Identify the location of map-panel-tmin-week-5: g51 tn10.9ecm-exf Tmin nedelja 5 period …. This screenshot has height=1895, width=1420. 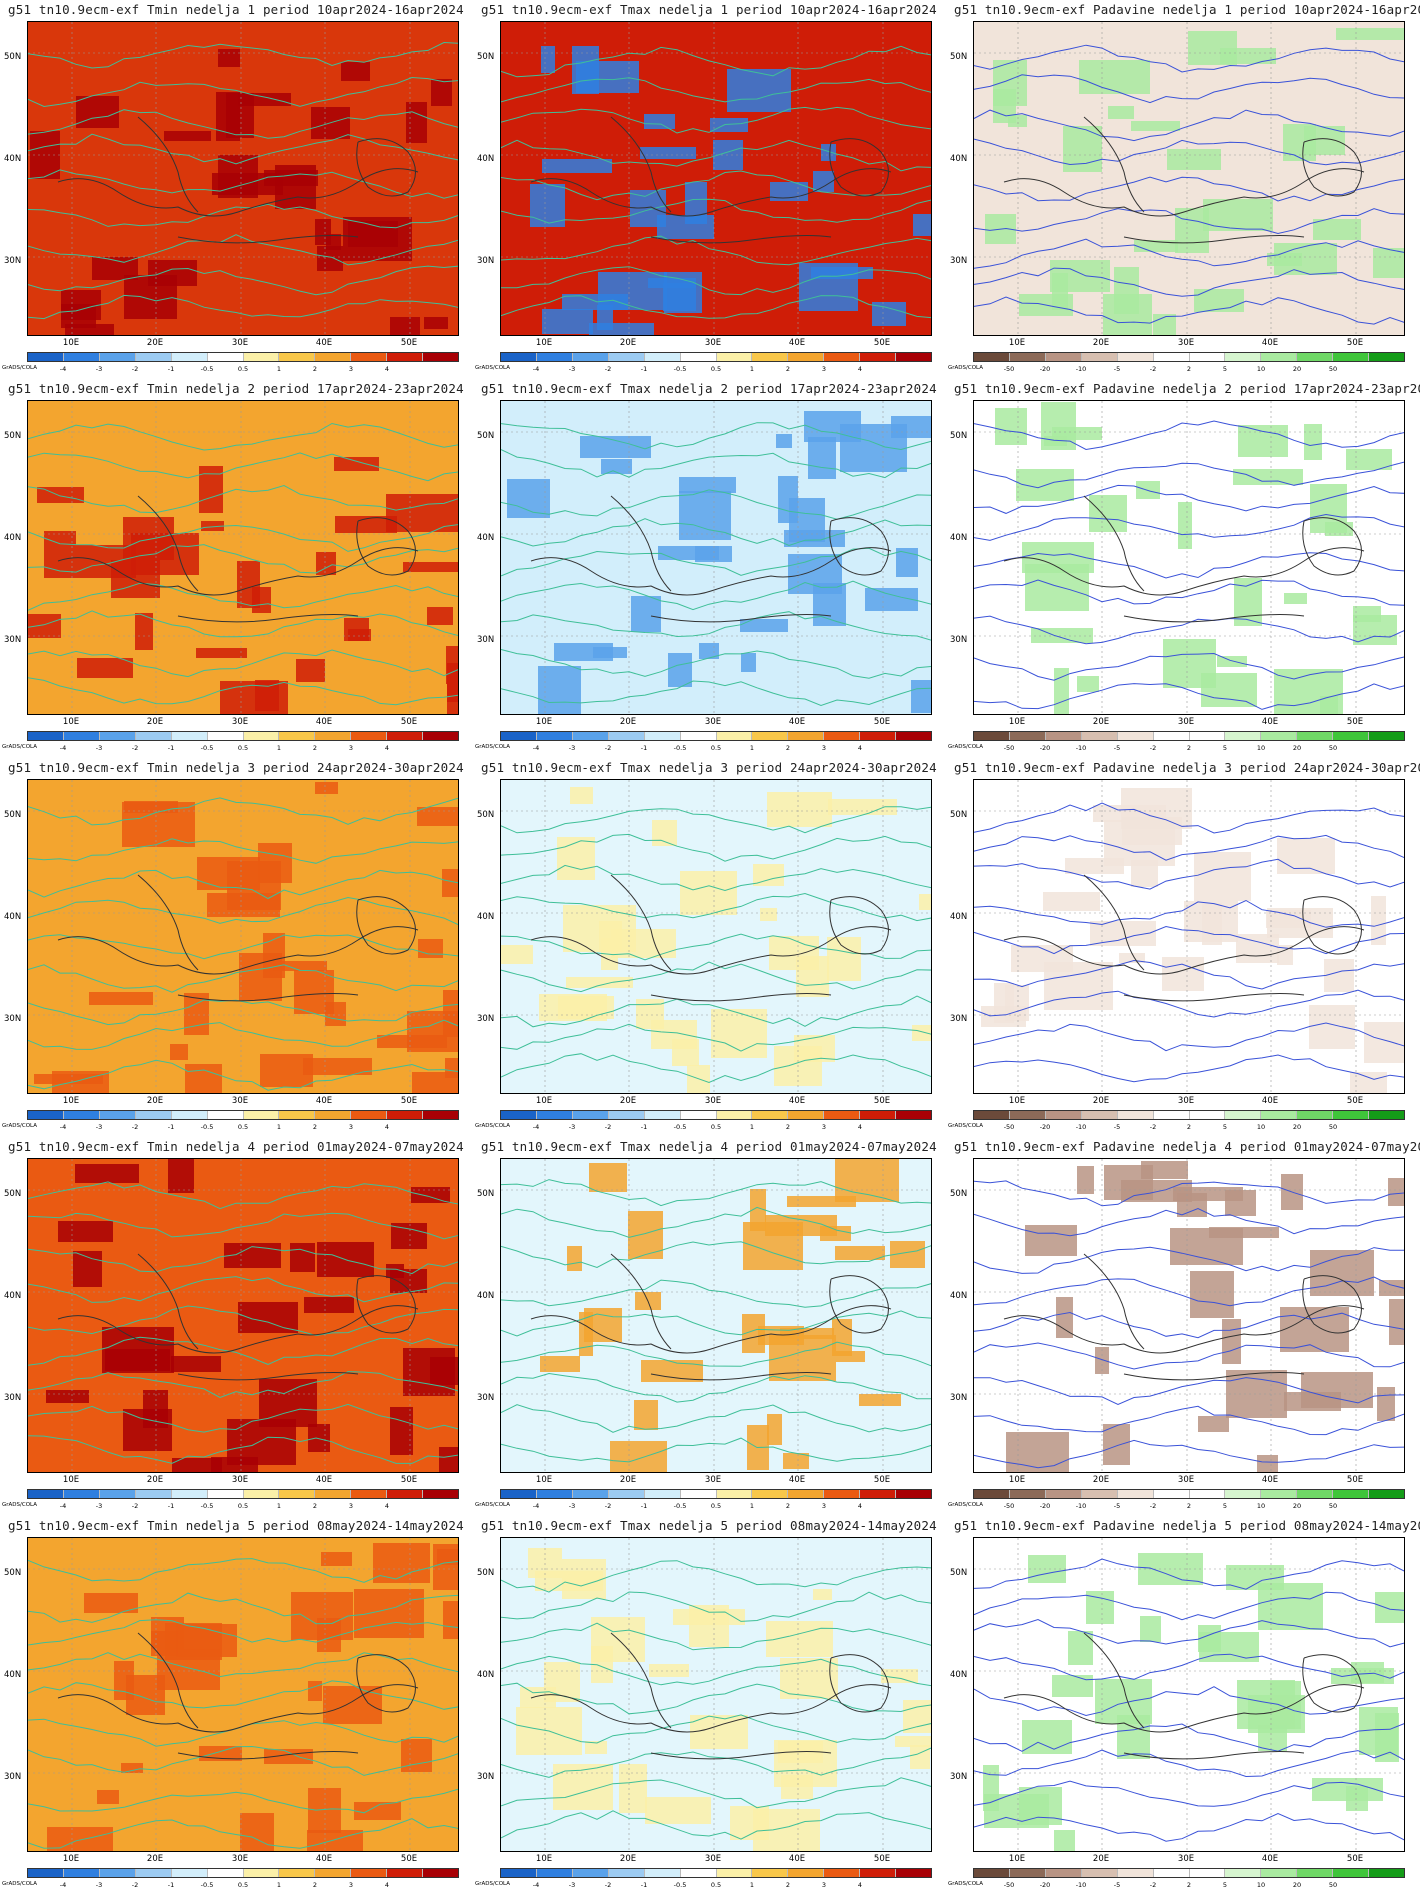
(236, 1705).